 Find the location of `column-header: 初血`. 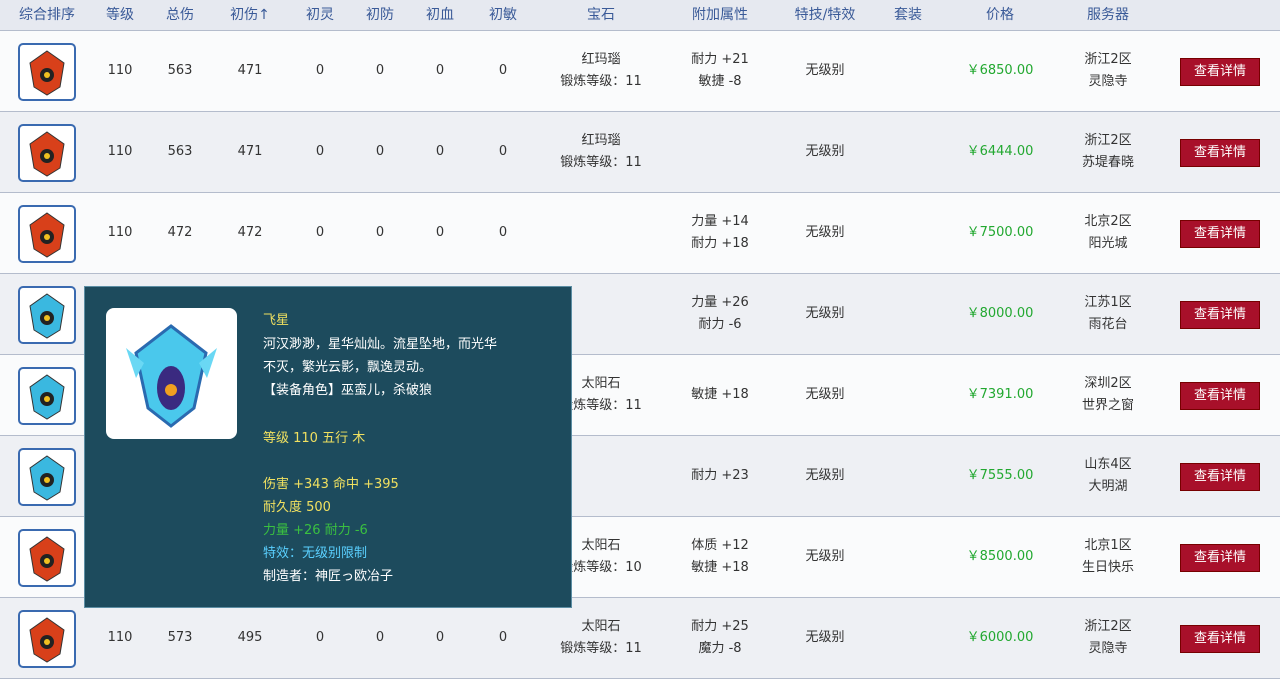

column-header: 初血 is located at coordinates (440, 15).